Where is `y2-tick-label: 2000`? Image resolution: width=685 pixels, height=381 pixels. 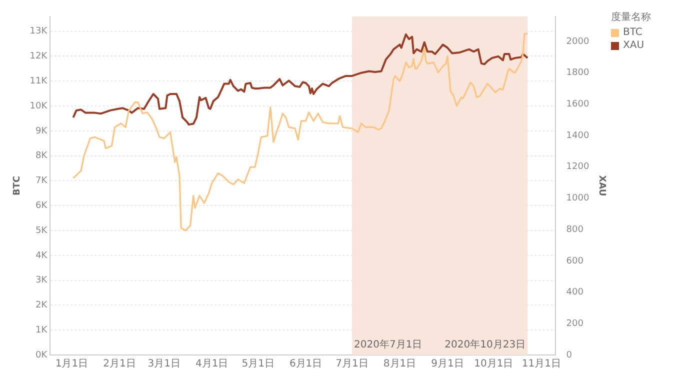 y2-tick-label: 2000 is located at coordinates (578, 41).